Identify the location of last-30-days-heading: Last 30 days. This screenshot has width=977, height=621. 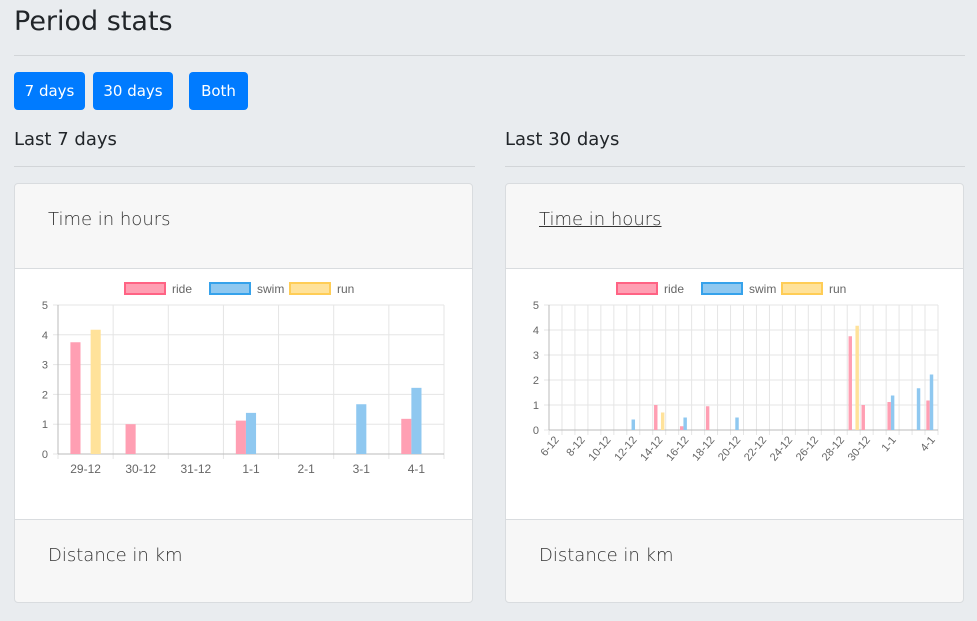
(562, 139).